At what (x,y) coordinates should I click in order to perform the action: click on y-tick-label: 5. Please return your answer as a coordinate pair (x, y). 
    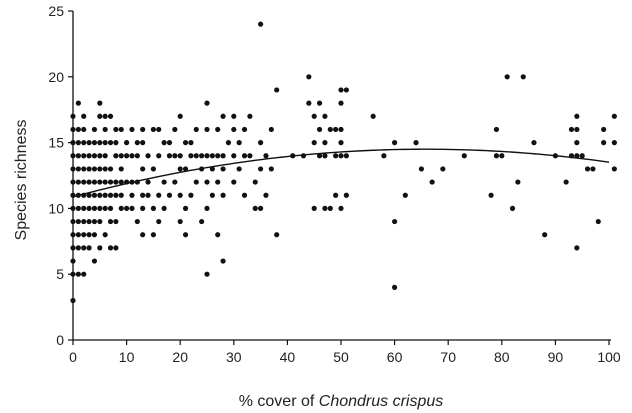
    Looking at the image, I should click on (60, 274).